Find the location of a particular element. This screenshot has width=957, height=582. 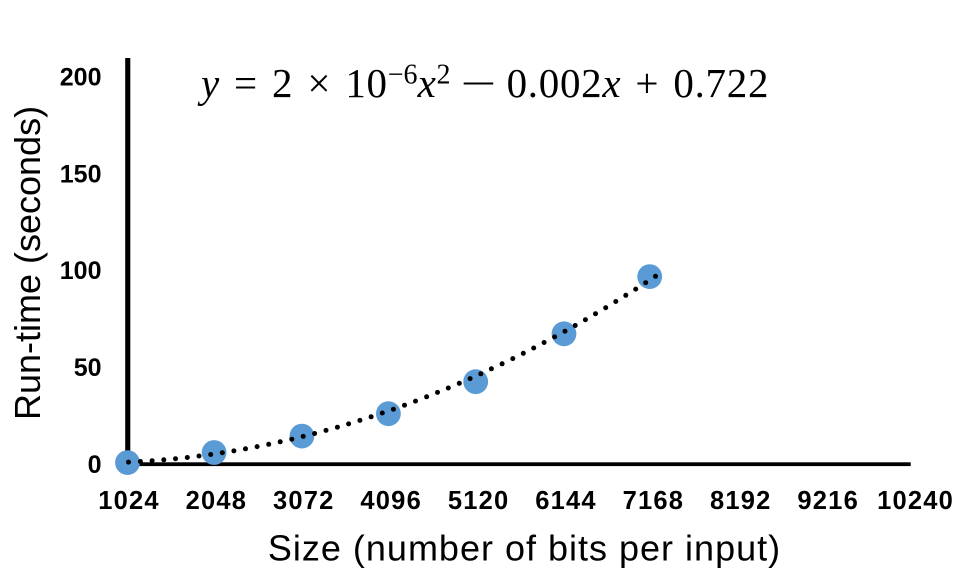

svg-text: 8192 is located at coordinates (741, 501).